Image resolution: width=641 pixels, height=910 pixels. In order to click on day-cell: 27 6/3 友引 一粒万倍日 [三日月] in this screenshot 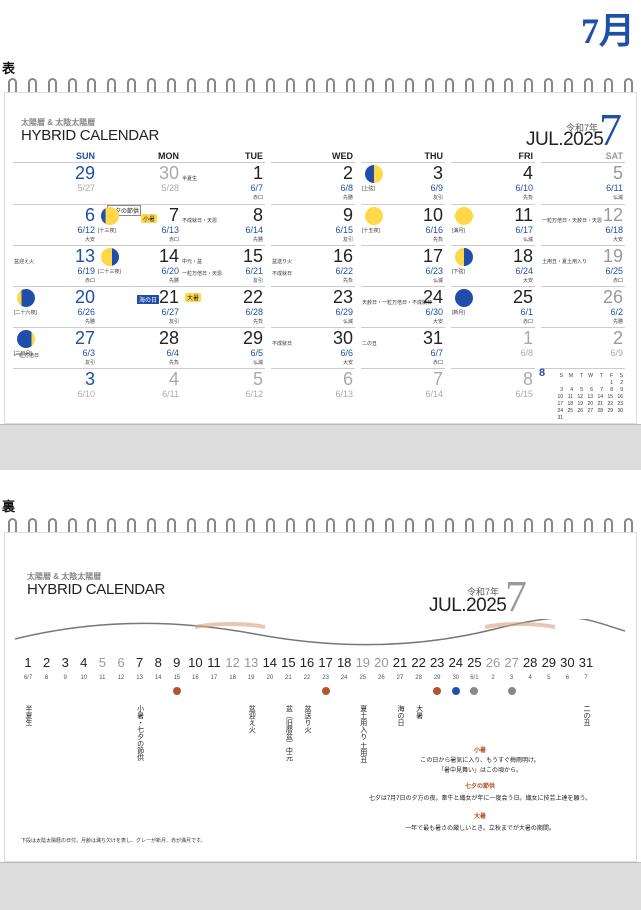, I will do `click(55, 347)`.